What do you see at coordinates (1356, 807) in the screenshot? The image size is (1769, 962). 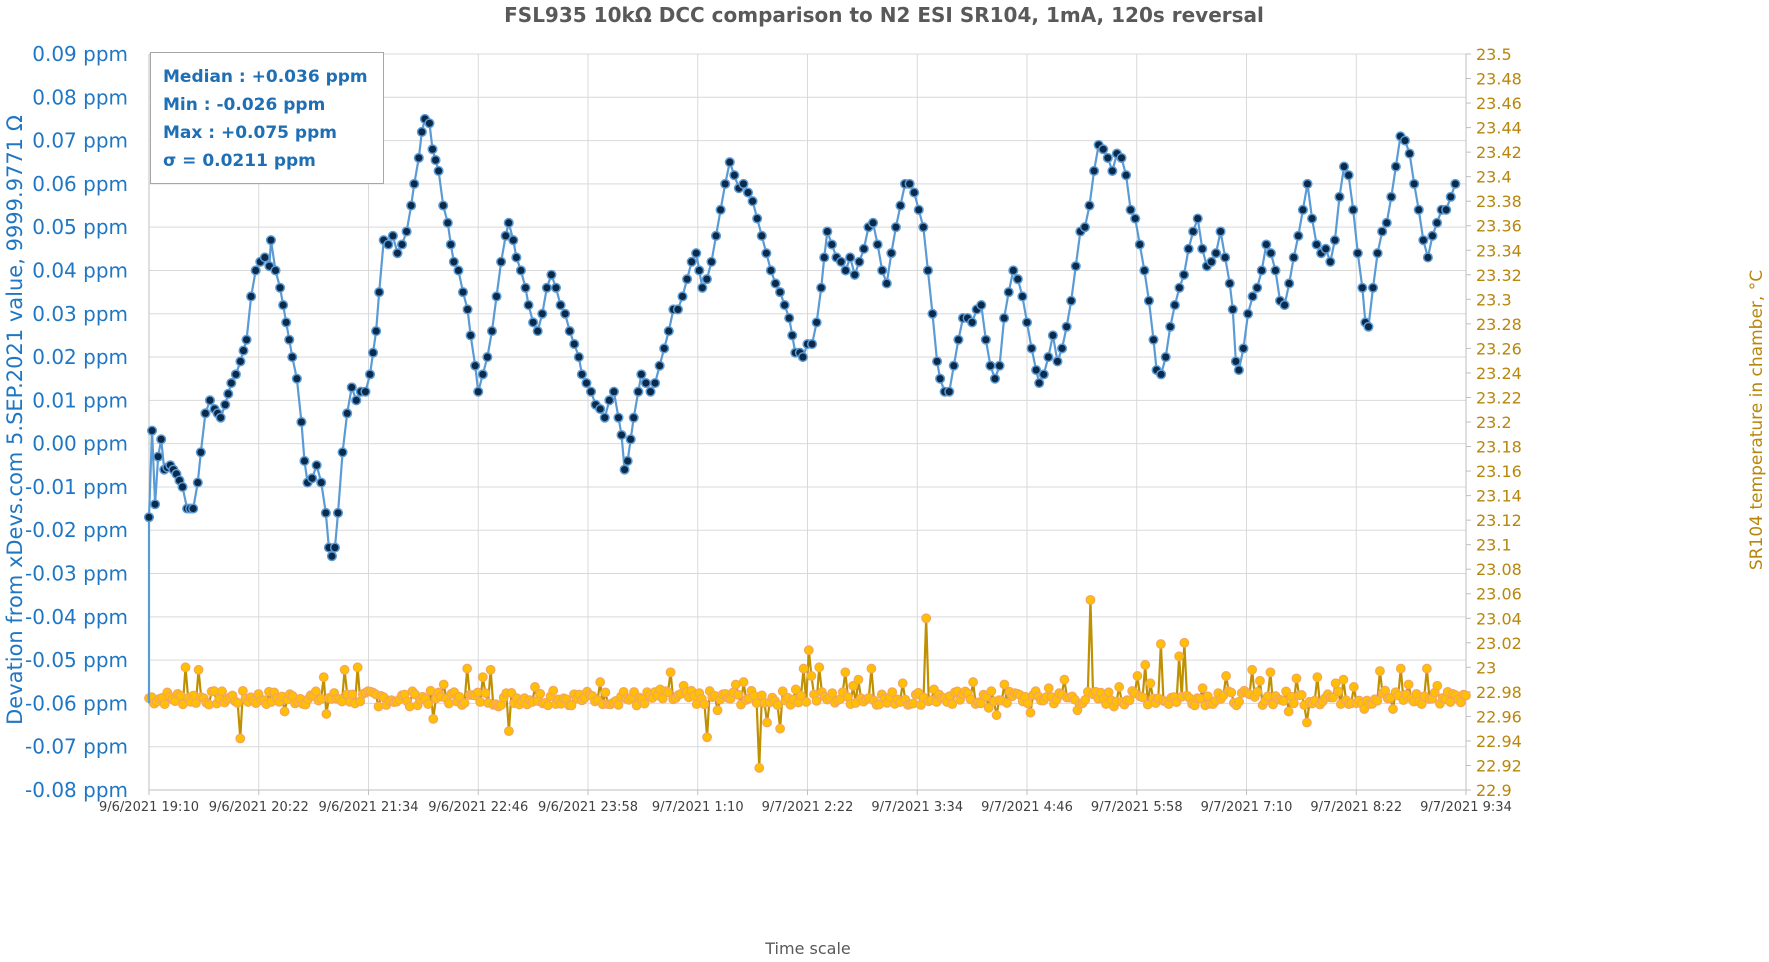 I see `x-tick-label: 9/7/2021 8:22` at bounding box center [1356, 807].